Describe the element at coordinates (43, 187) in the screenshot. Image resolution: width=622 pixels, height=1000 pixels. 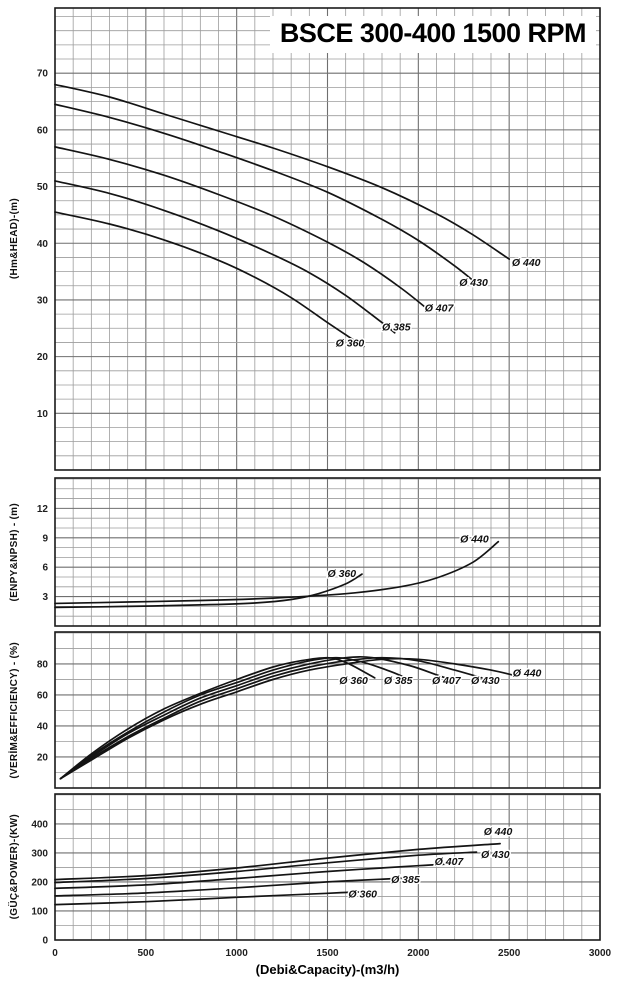
I see `y-tick-label: 50` at that location.